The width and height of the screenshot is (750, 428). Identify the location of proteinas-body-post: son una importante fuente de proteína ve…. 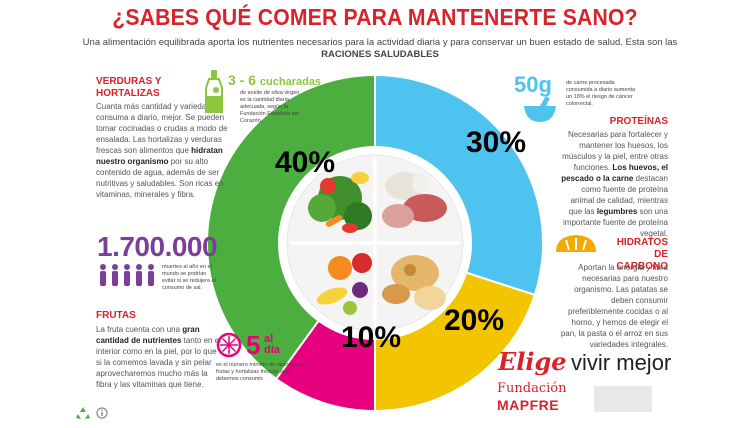
(615, 222).